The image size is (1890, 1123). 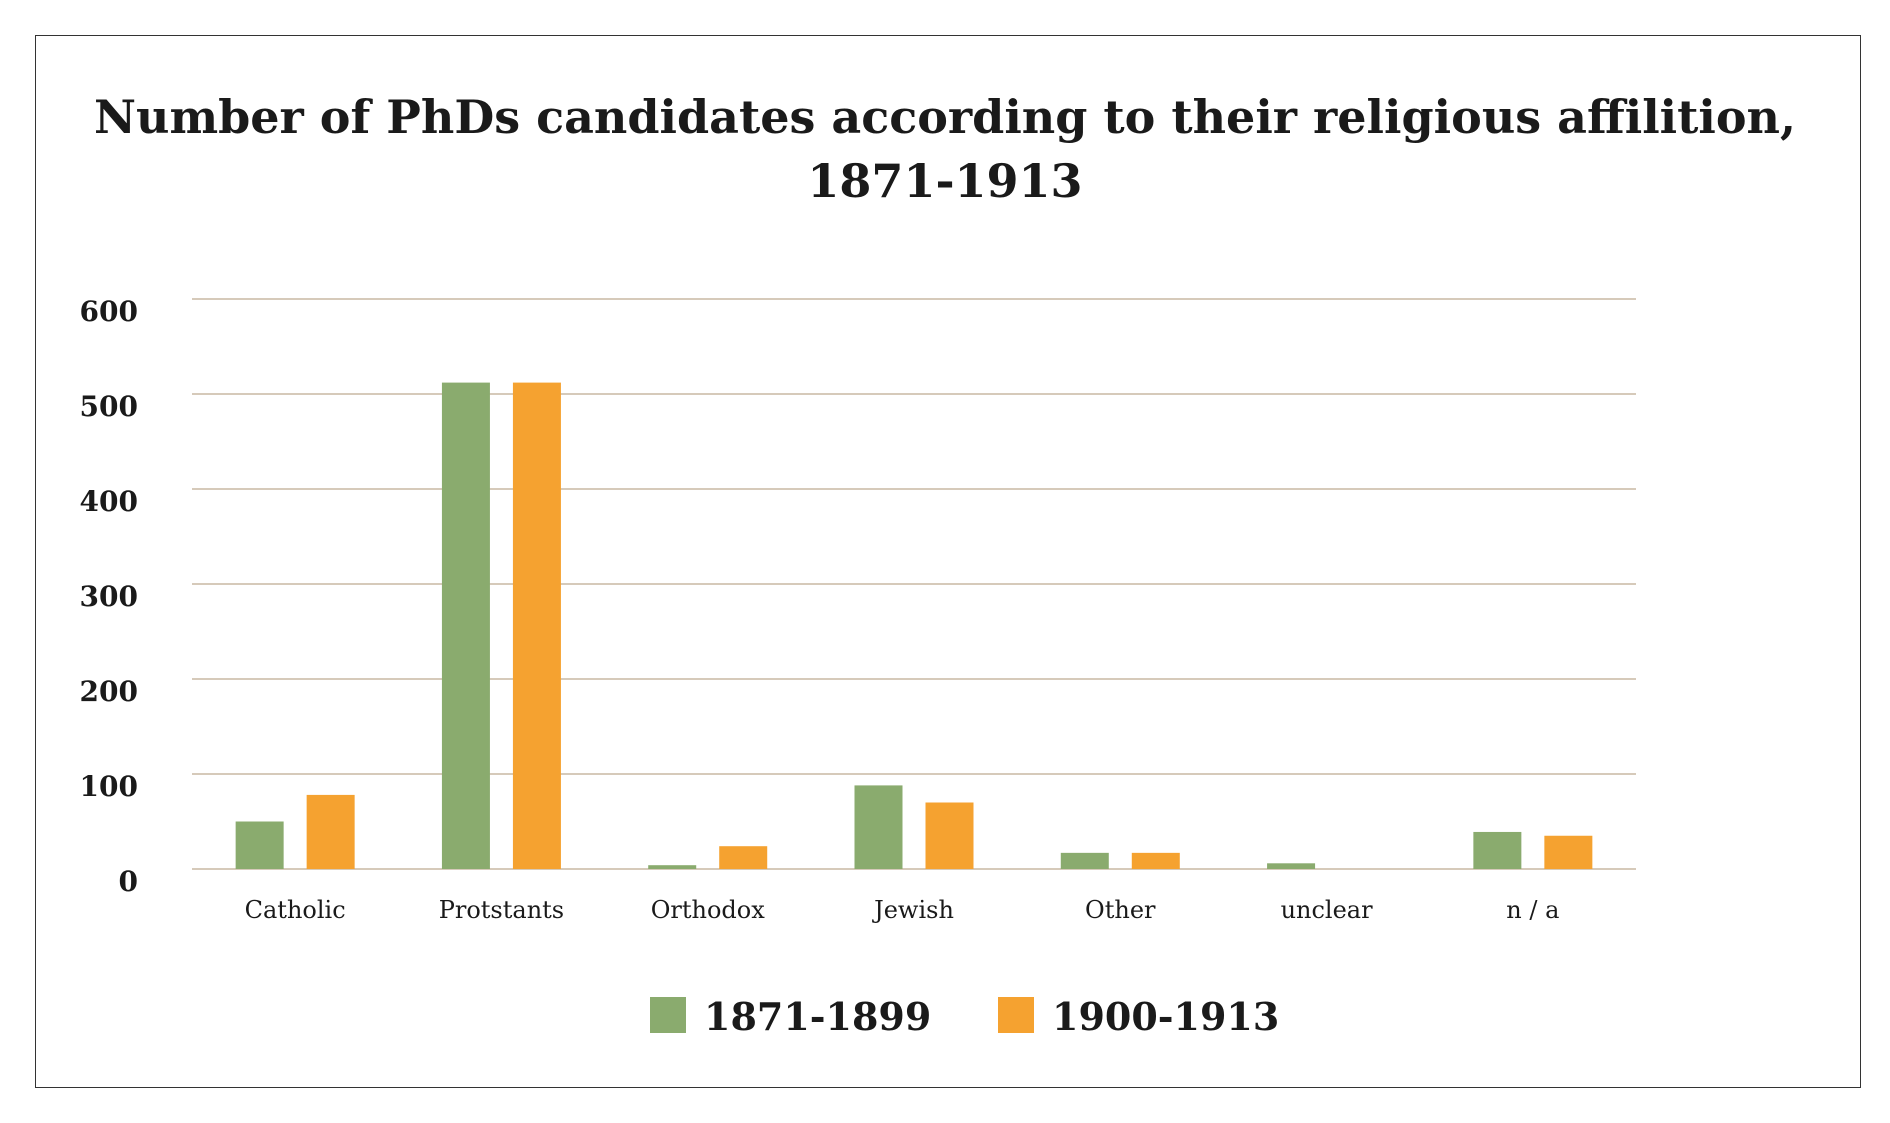 I want to click on bar-1871-1899-other, so click(x=1084, y=860).